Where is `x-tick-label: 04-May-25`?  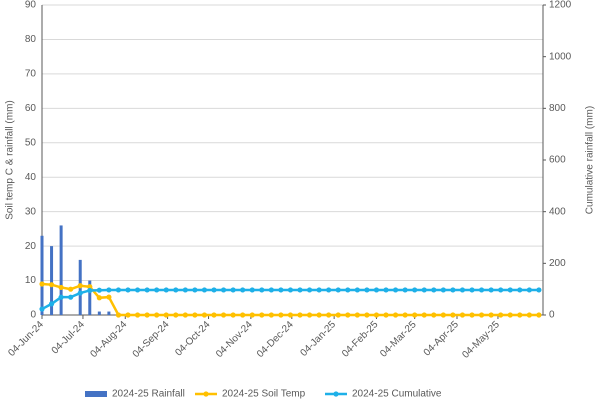 x-tick-label: 04-May-25 is located at coordinates (481, 340).